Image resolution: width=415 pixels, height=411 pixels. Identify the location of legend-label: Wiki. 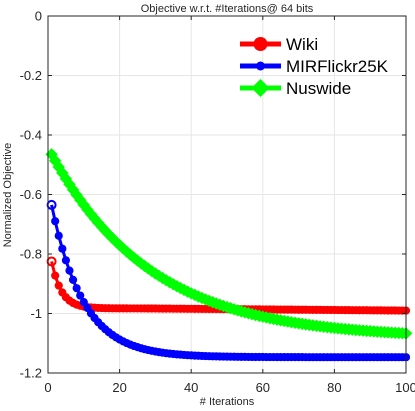
(302, 44).